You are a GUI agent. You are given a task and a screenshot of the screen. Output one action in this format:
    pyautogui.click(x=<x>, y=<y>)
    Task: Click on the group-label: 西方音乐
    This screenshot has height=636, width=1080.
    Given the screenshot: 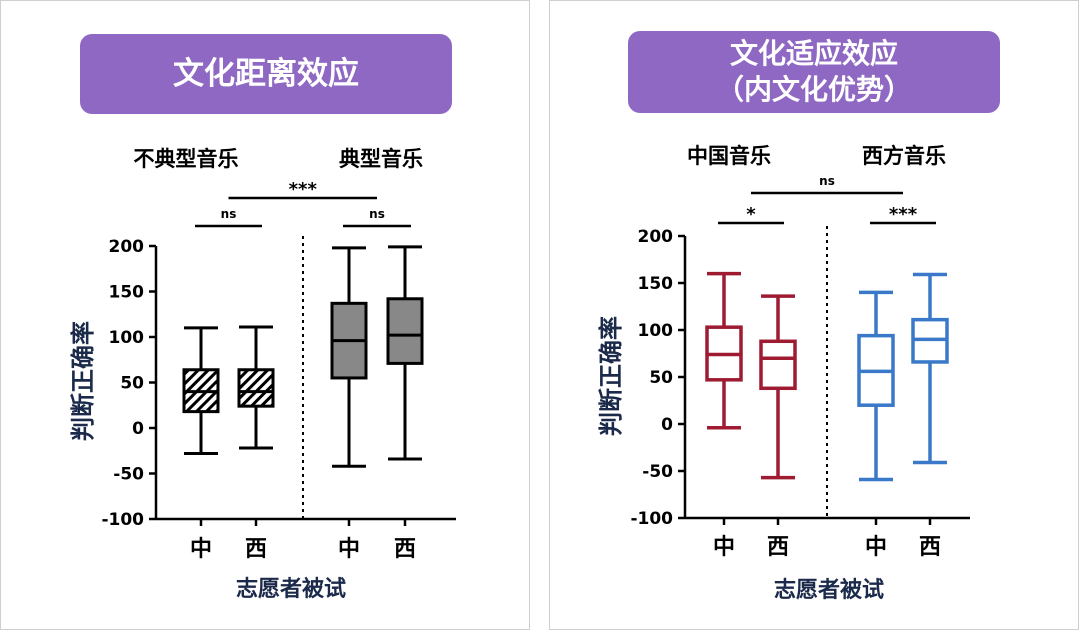 What is the action you would take?
    pyautogui.click(x=904, y=156)
    